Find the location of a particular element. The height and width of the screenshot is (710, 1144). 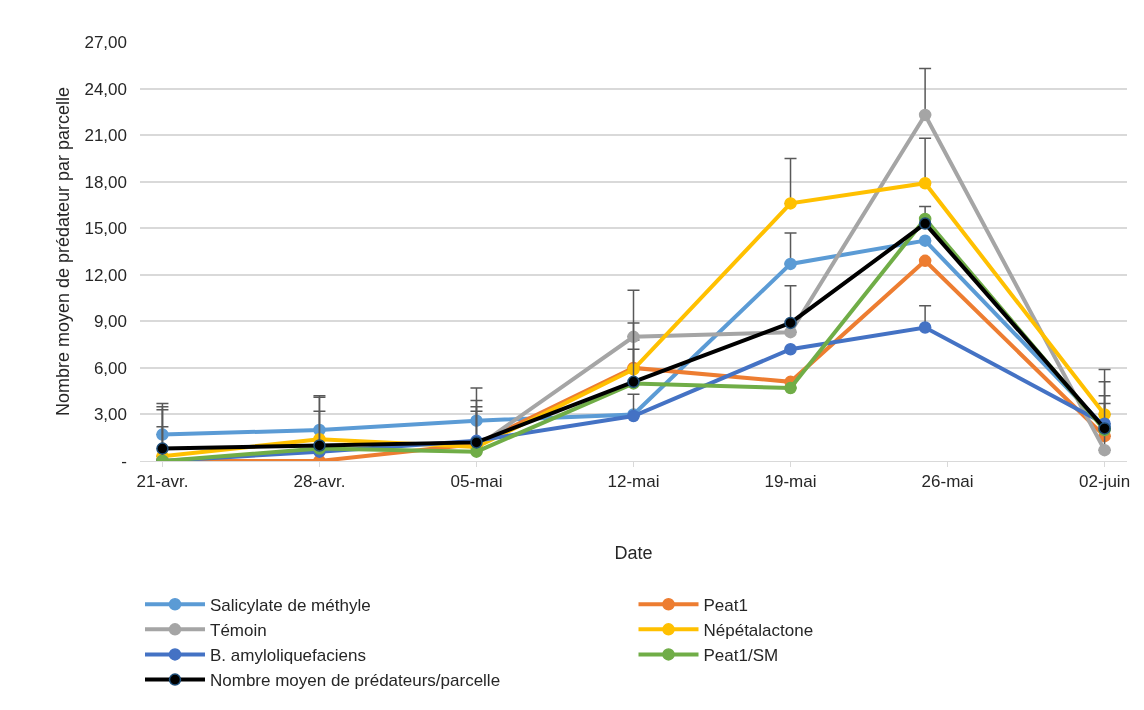

y-tick-label: 21,00 is located at coordinates (105, 136).